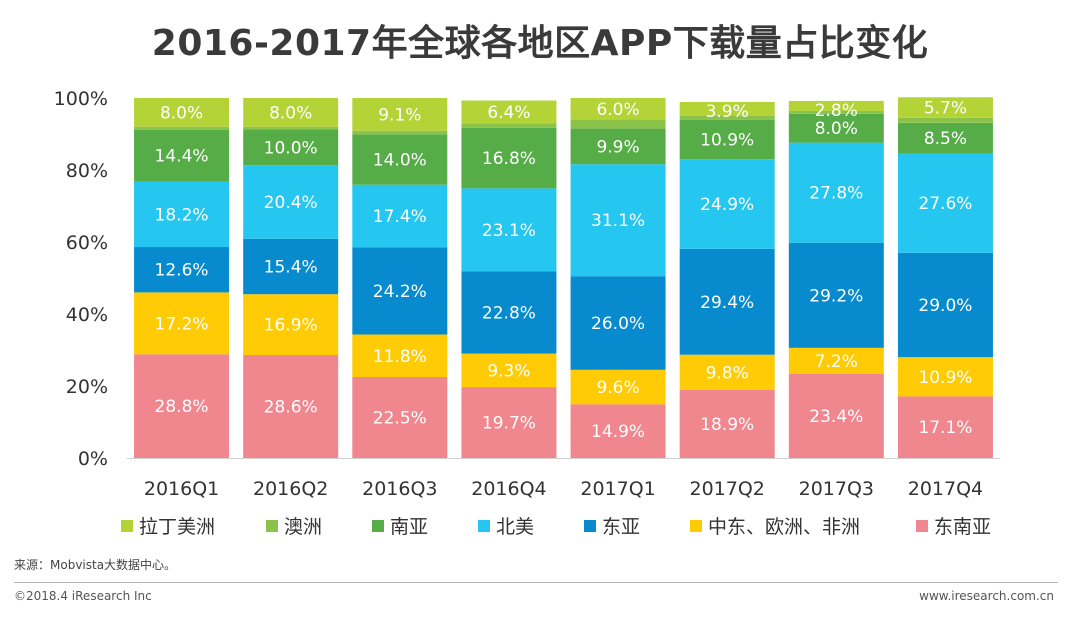 The width and height of the screenshot is (1080, 627). I want to click on x-tick-label: 2016Q2, so click(290, 489).